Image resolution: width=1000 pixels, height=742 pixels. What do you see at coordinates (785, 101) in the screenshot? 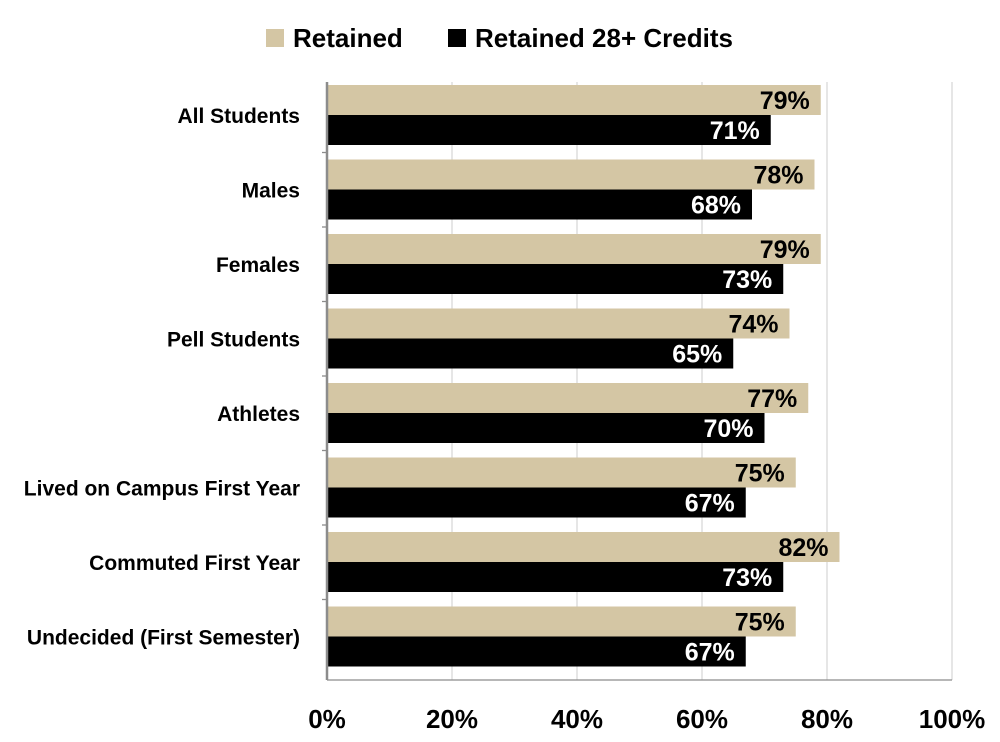
I see `data-label-retained-all-students: 79%` at bounding box center [785, 101].